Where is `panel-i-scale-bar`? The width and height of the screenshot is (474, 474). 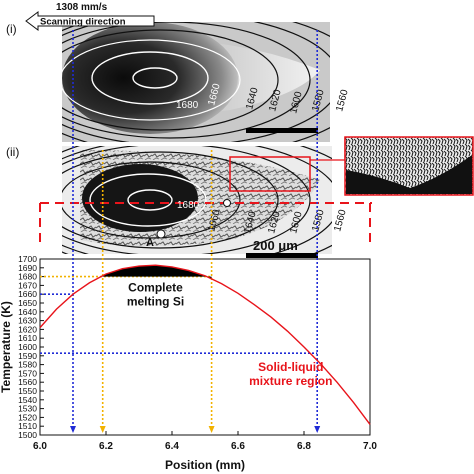 panel-i-scale-bar is located at coordinates (282, 130).